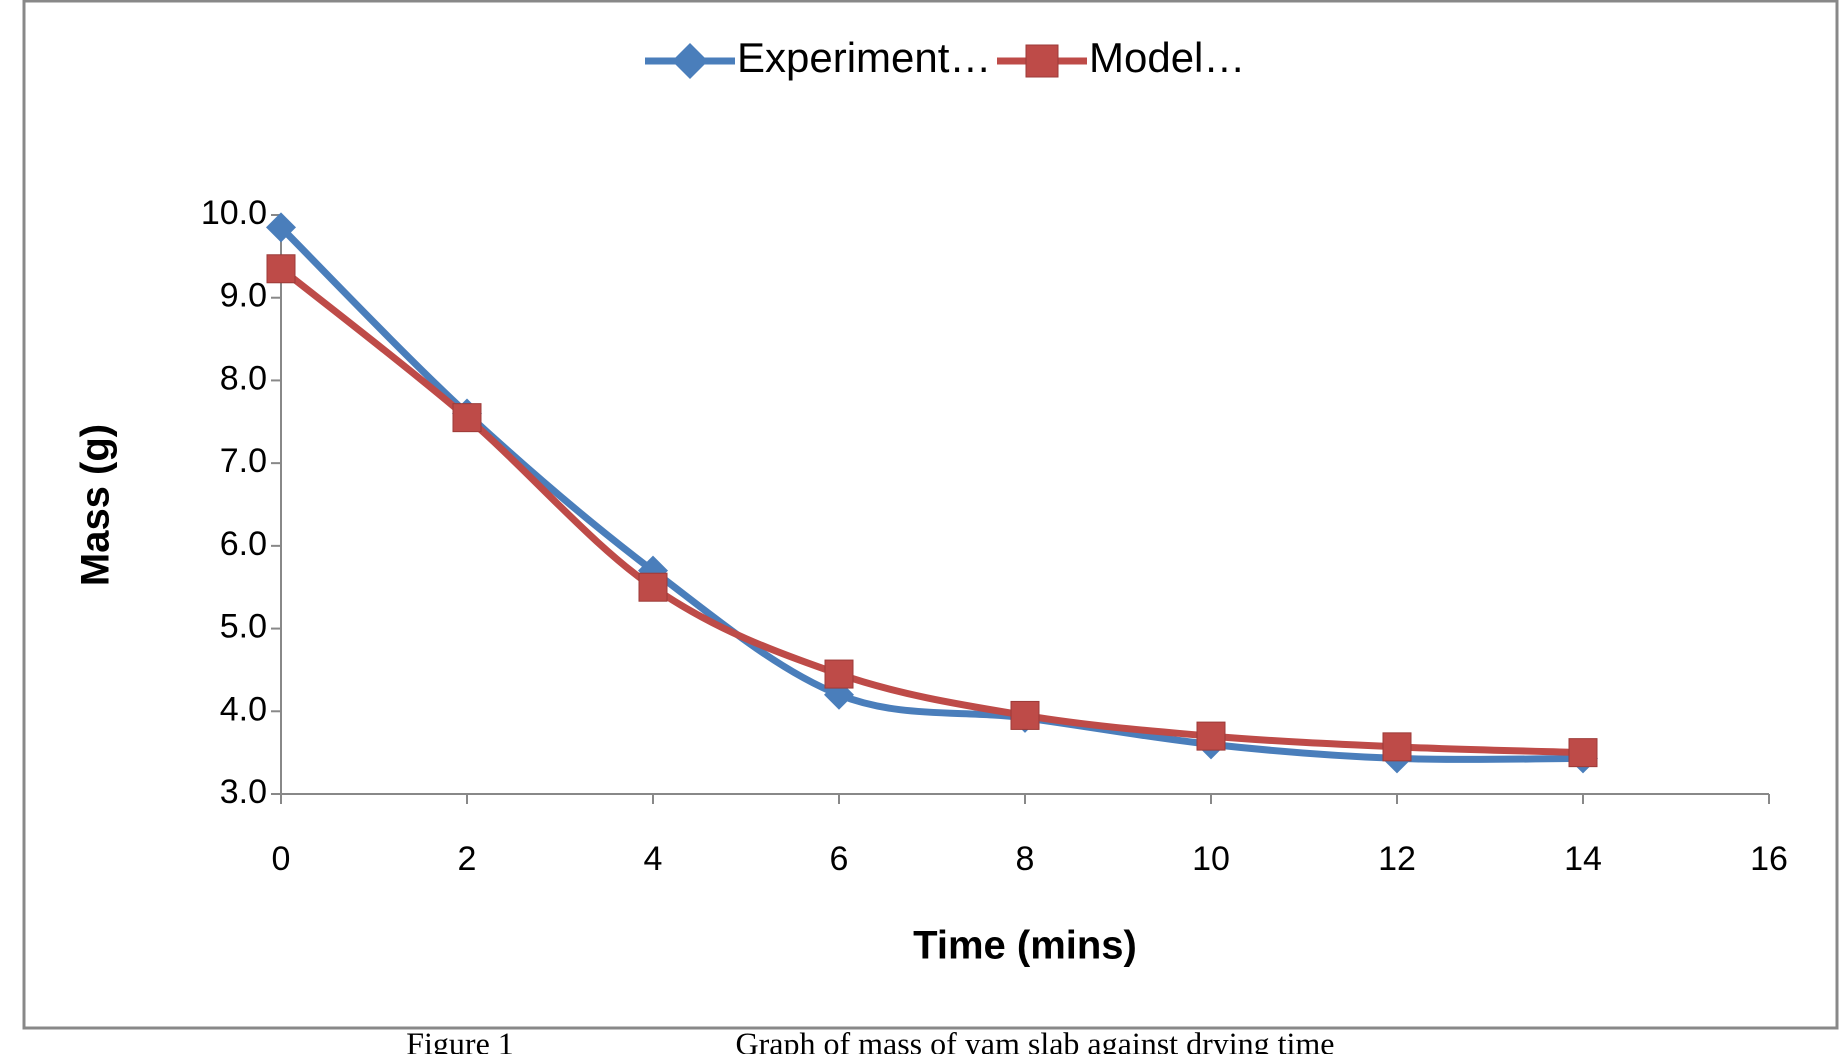  I want to click on y-tick-label: 8.0, so click(243, 378).